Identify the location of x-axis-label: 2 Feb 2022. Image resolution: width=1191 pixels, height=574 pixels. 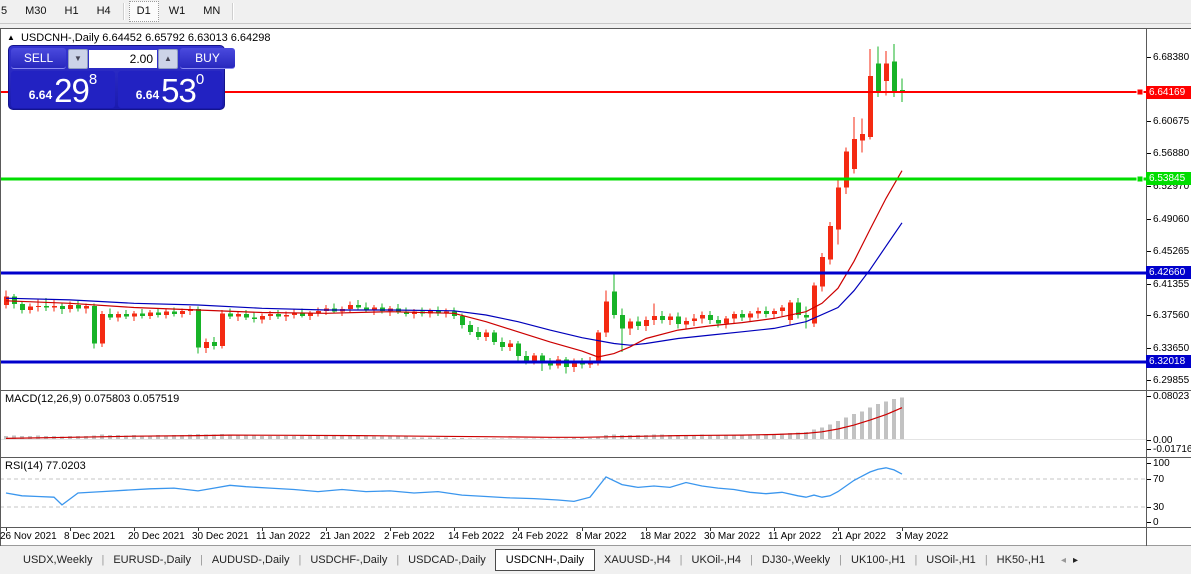
(409, 536).